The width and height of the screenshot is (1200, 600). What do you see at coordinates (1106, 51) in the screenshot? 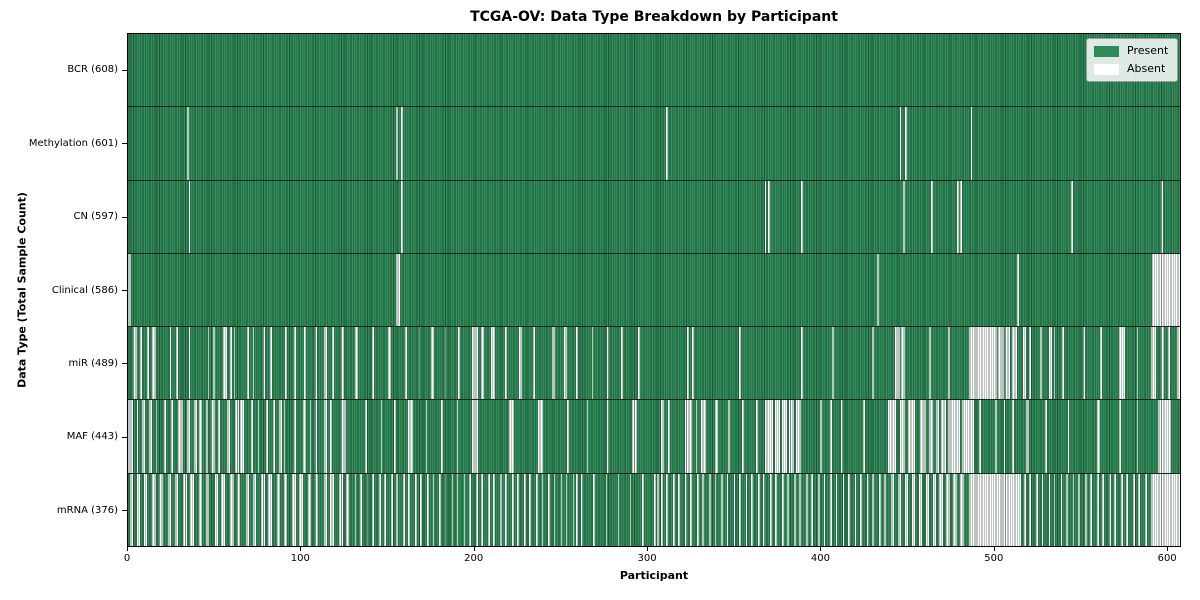
I see `present-swatch-icon` at bounding box center [1106, 51].